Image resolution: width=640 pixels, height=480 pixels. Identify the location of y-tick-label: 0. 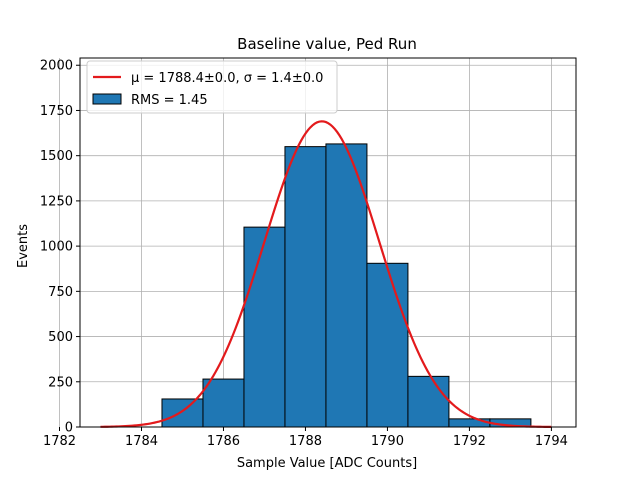
(69, 428).